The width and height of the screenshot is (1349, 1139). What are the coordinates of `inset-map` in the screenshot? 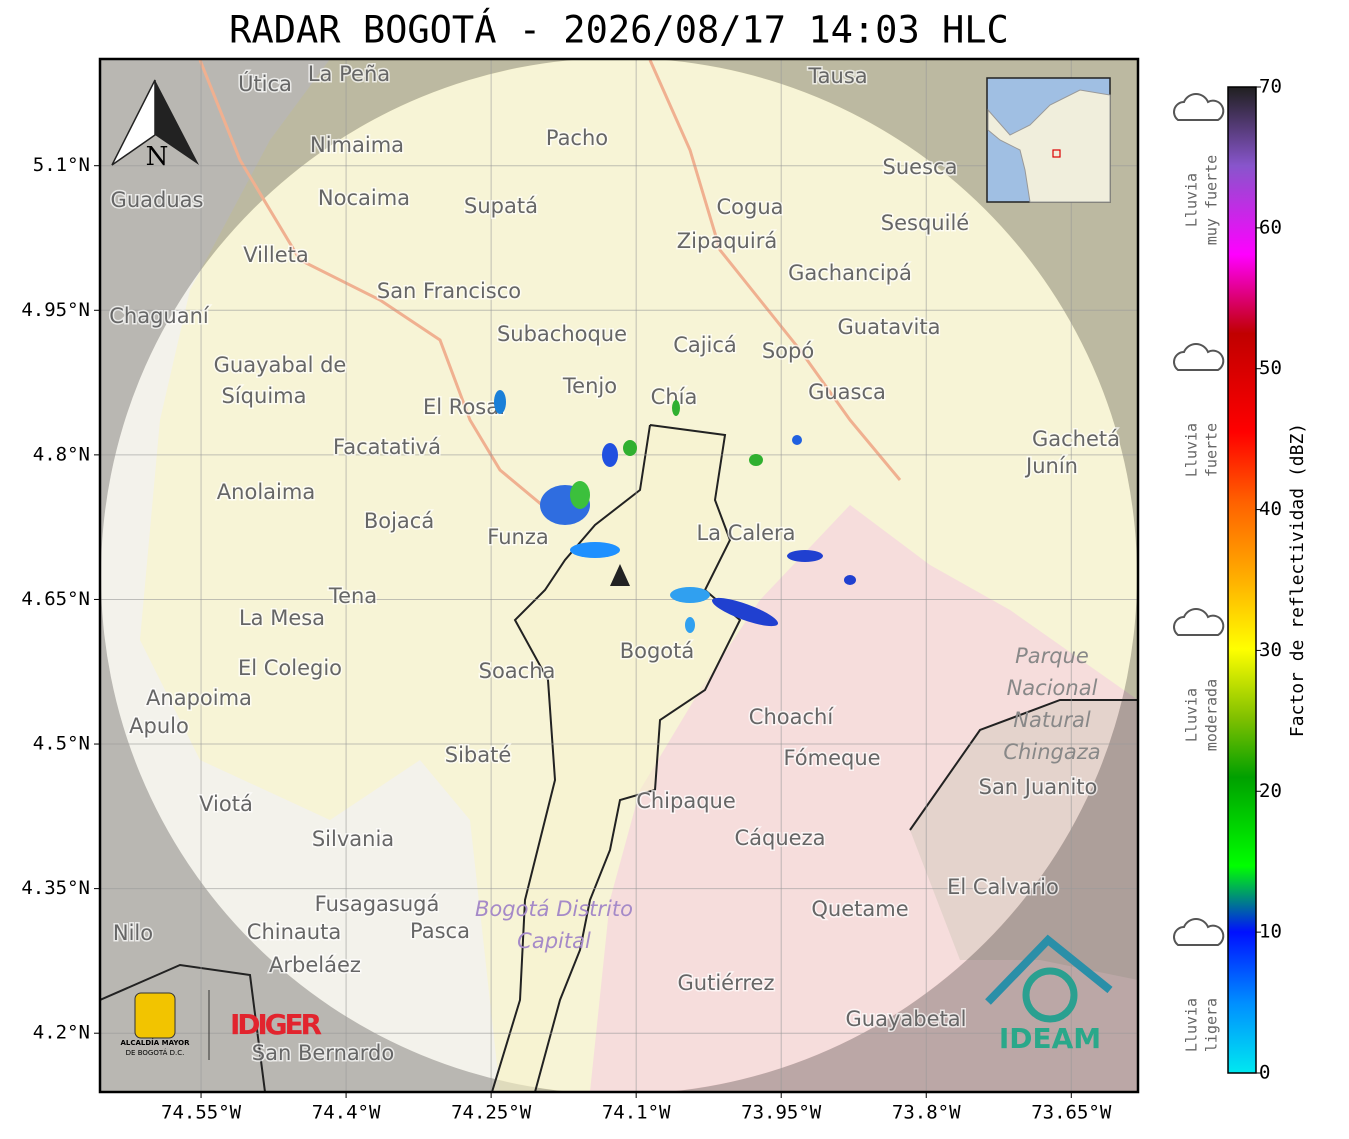 It's located at (1048, 140).